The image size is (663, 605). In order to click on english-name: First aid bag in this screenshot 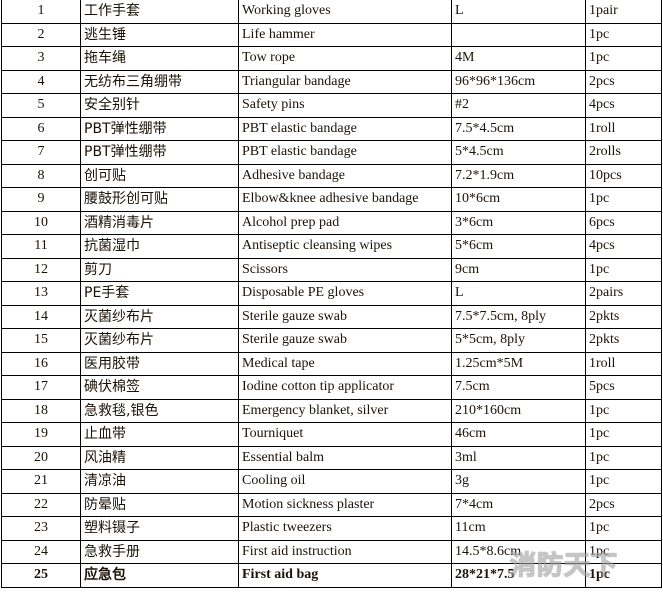, I will do `click(345, 575)`.